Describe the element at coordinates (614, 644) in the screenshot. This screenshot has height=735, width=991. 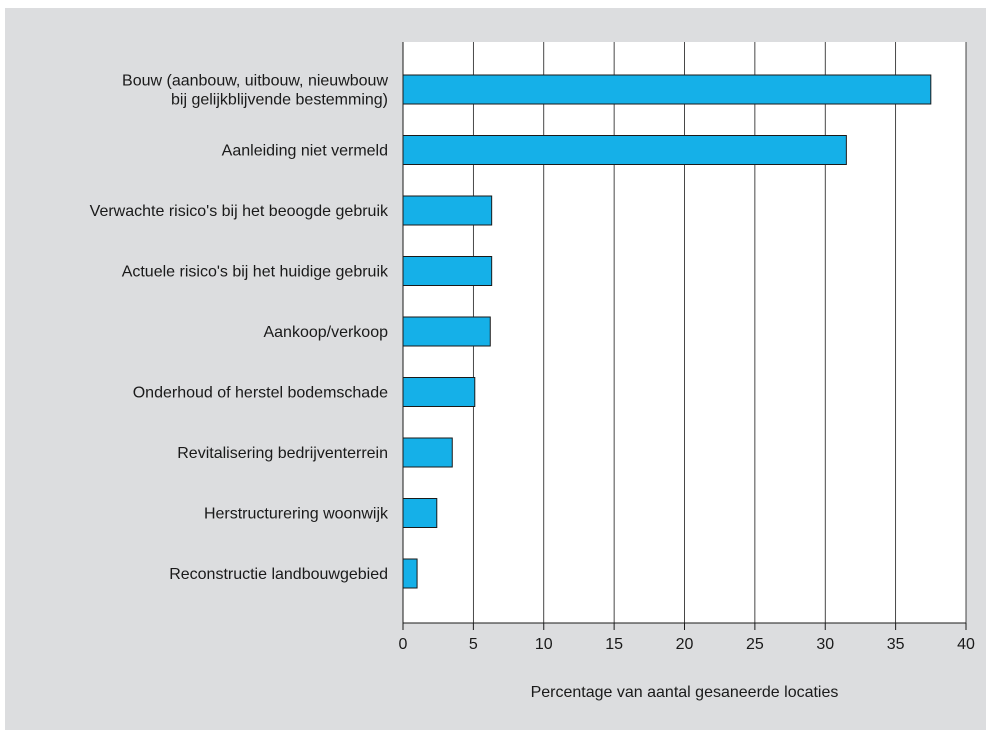
I see `x-tick-label: 15` at that location.